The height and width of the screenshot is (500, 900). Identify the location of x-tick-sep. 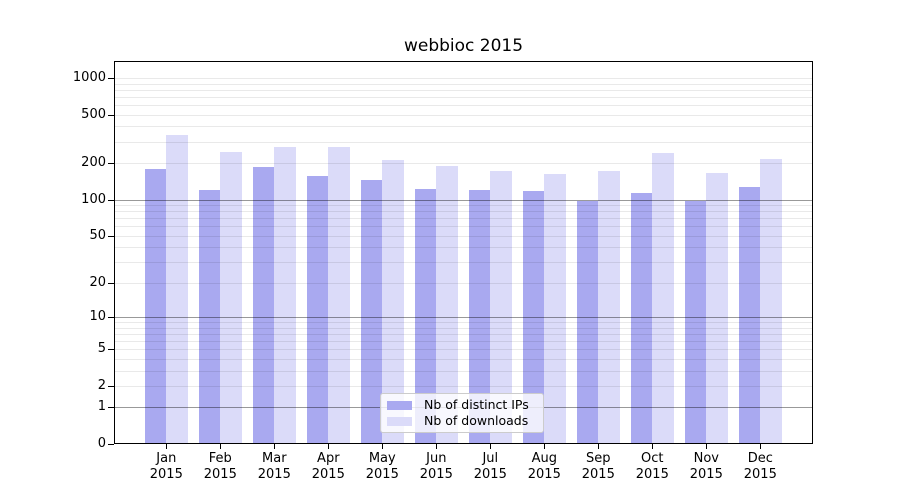
(599, 446).